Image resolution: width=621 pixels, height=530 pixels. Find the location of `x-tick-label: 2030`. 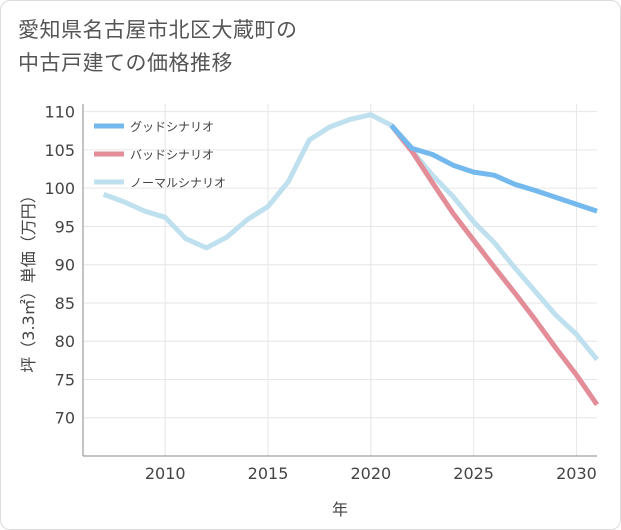

x-tick-label: 2030 is located at coordinates (576, 473).